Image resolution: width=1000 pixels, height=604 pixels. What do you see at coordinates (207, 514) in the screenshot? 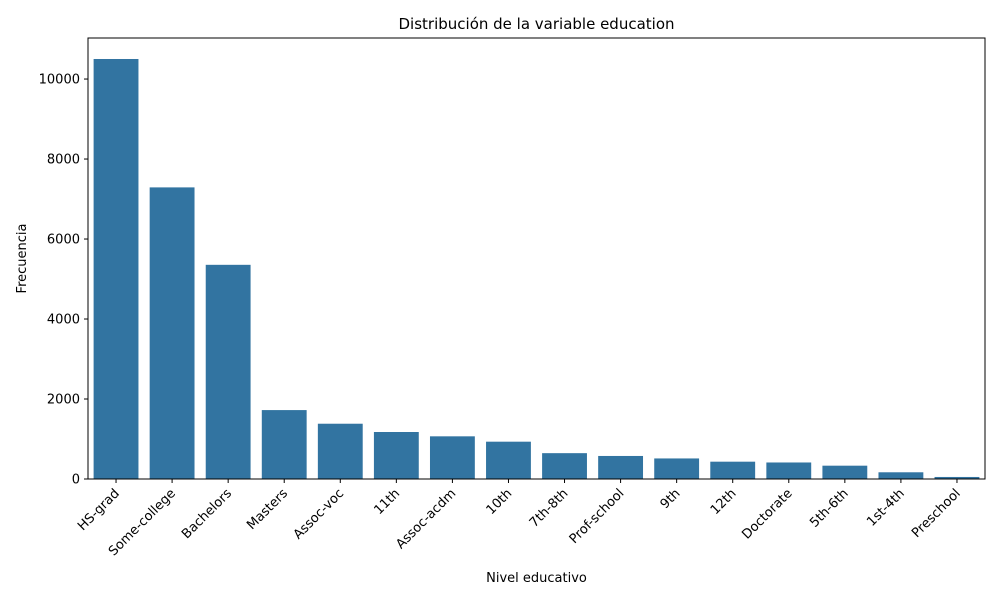
I see `x-tick-label: Bachelors` at bounding box center [207, 514].